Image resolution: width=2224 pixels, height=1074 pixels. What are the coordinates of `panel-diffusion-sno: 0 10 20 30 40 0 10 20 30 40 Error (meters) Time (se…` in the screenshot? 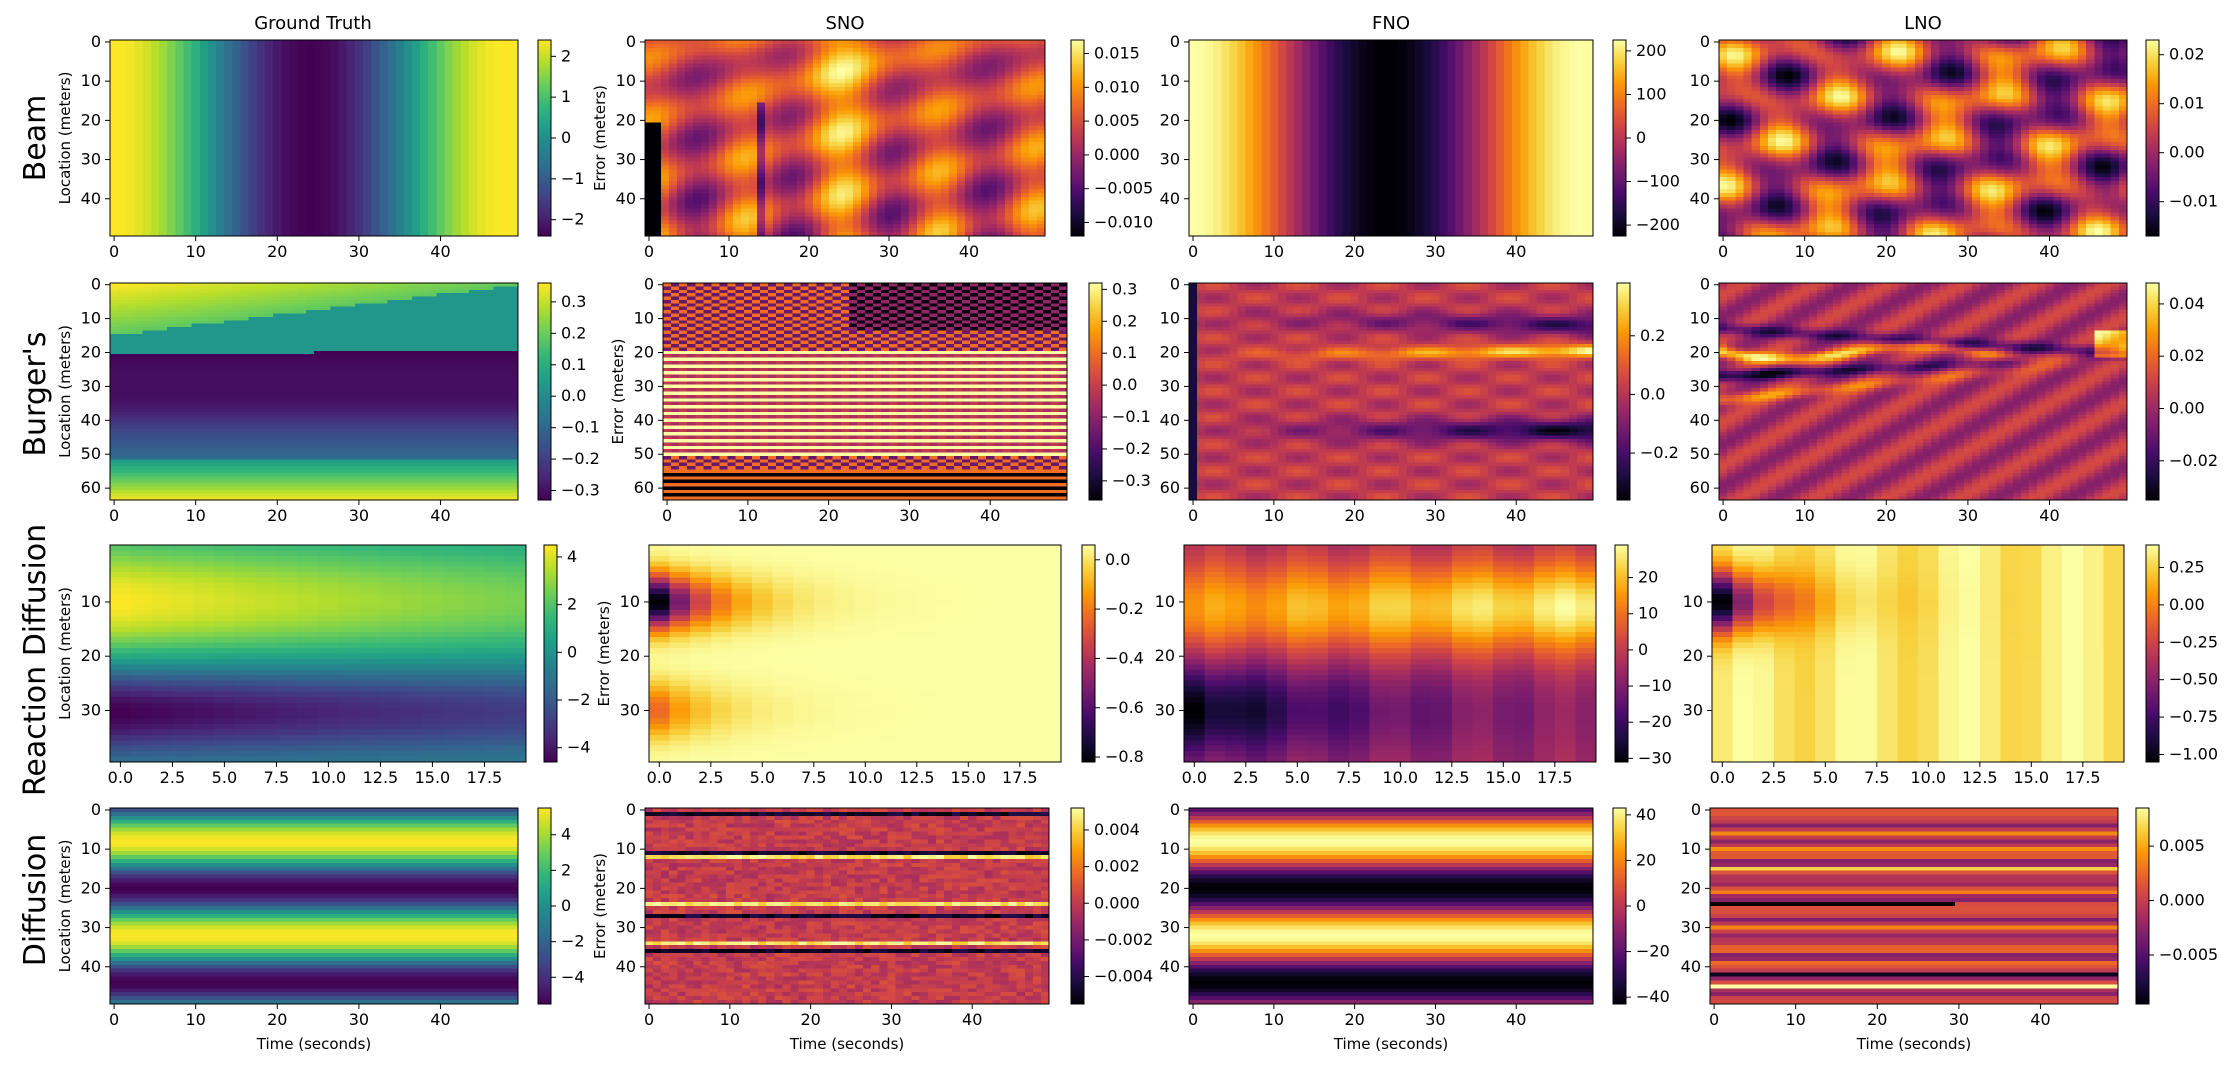 It's located at (872, 926).